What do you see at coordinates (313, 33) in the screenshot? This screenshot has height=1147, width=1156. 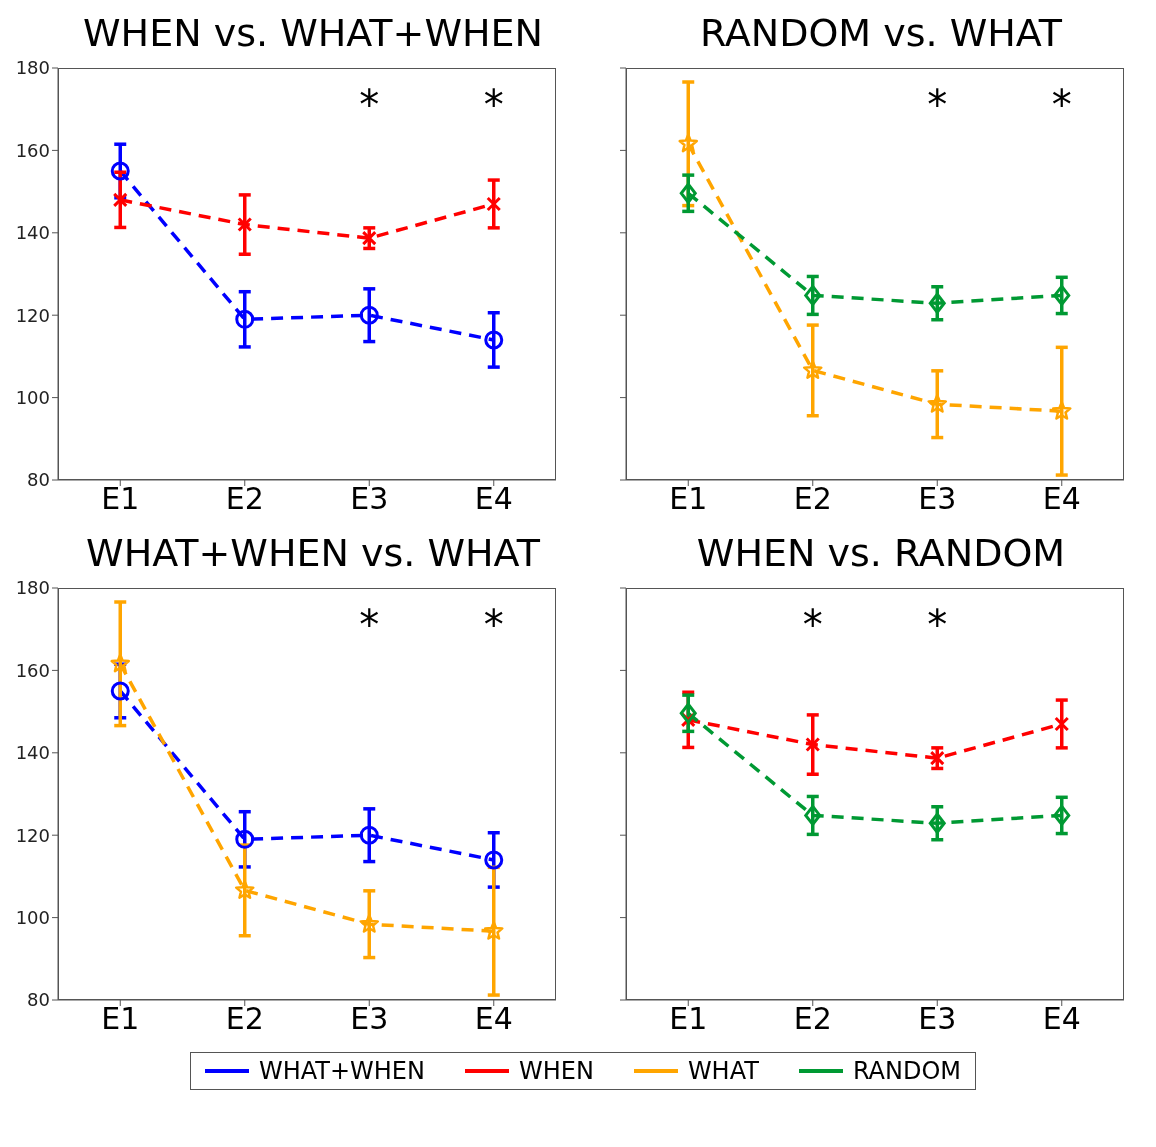 I see `chart-title: WHEN vs. WHAT+WHEN` at bounding box center [313, 33].